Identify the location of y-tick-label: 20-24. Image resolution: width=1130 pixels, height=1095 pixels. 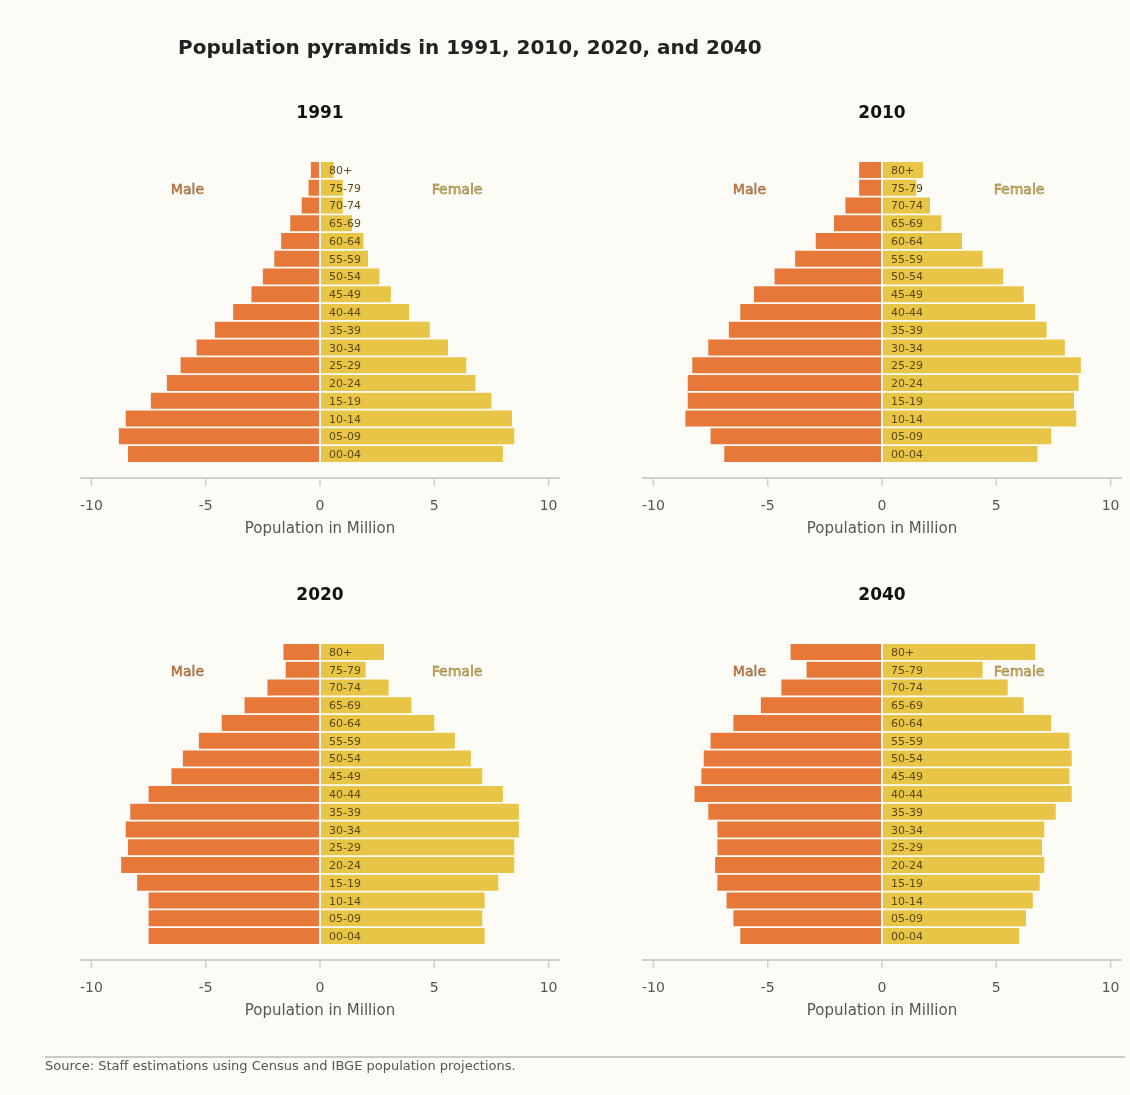
(907, 384).